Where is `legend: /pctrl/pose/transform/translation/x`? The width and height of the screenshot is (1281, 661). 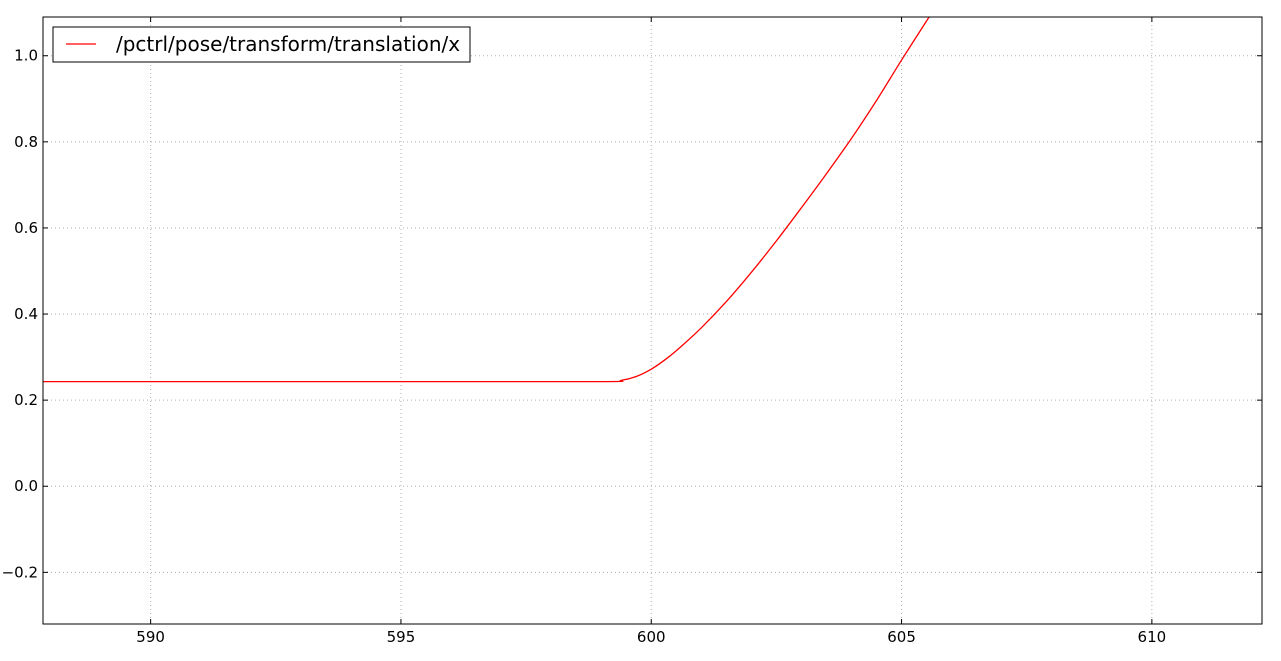
legend: /pctrl/pose/transform/translation/x is located at coordinates (261, 44).